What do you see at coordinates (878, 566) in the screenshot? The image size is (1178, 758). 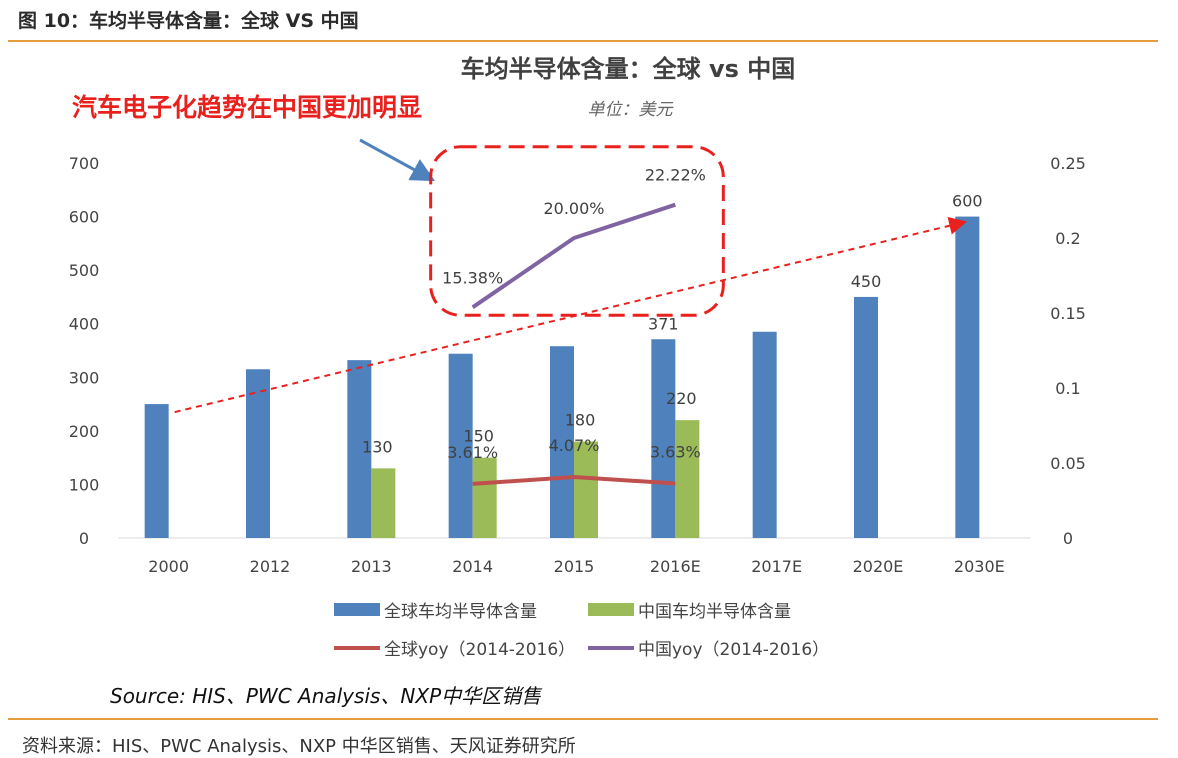 I see `x-tick-label: 2020E` at bounding box center [878, 566].